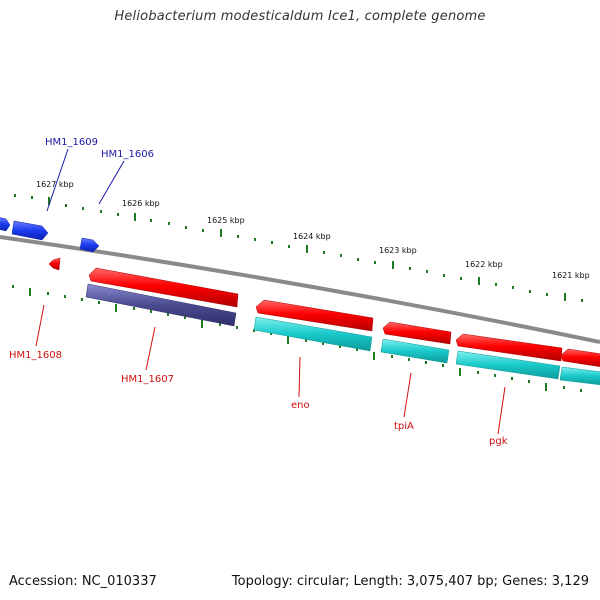  I want to click on cds-tpia, so click(415, 351).